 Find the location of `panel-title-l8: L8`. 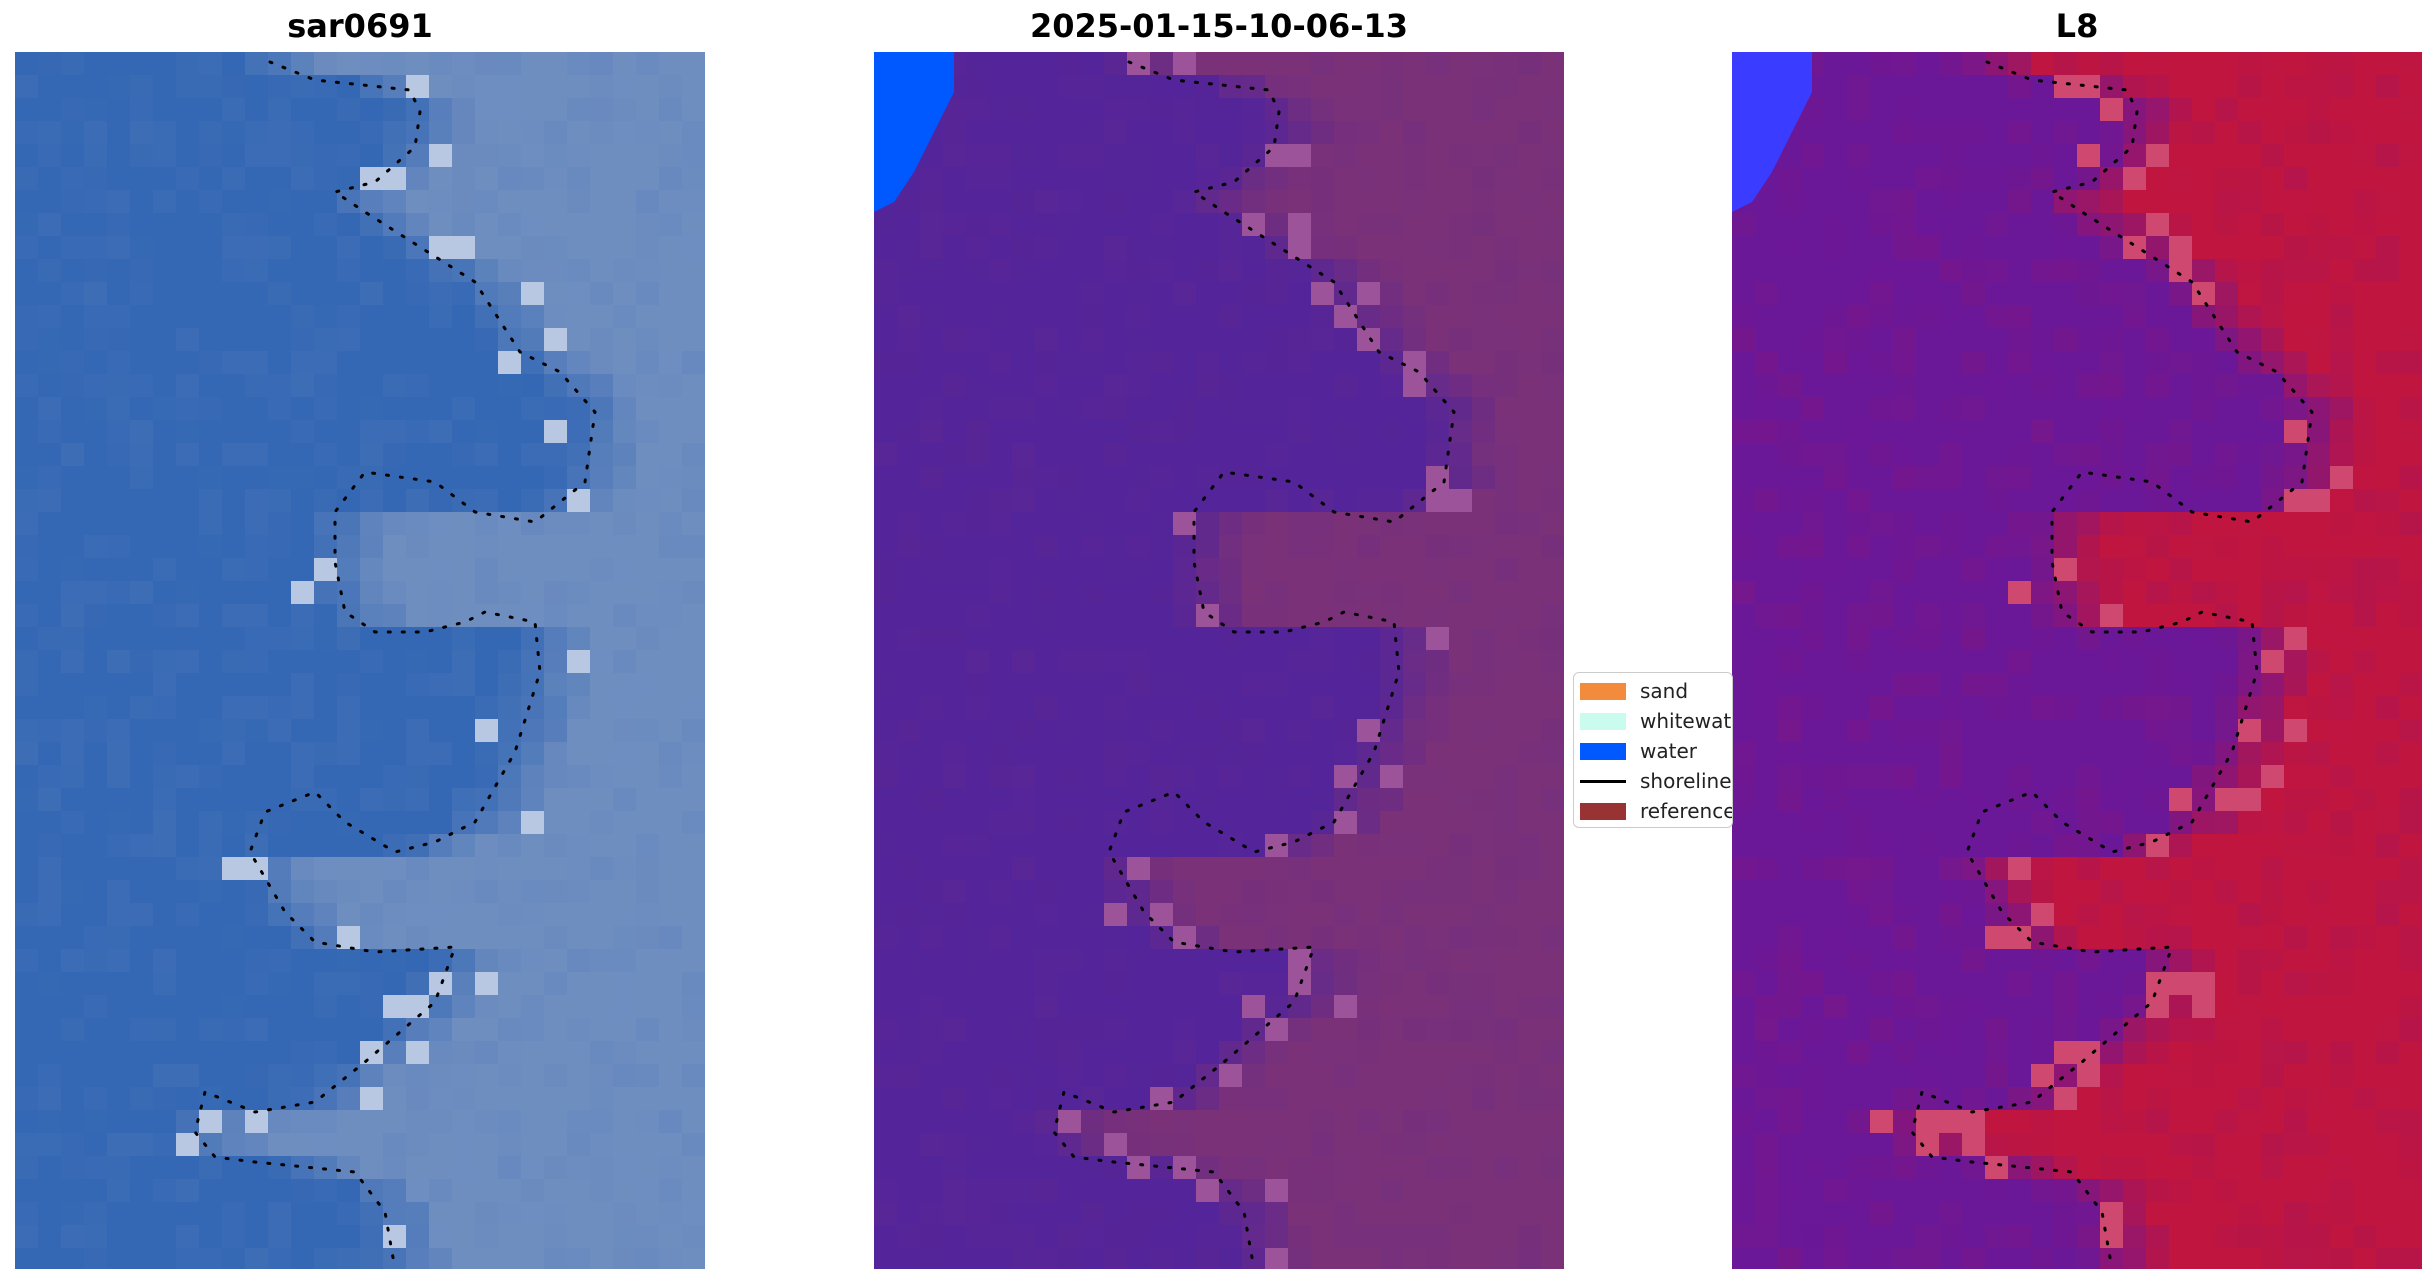

panel-title-l8: L8 is located at coordinates (2077, 26).